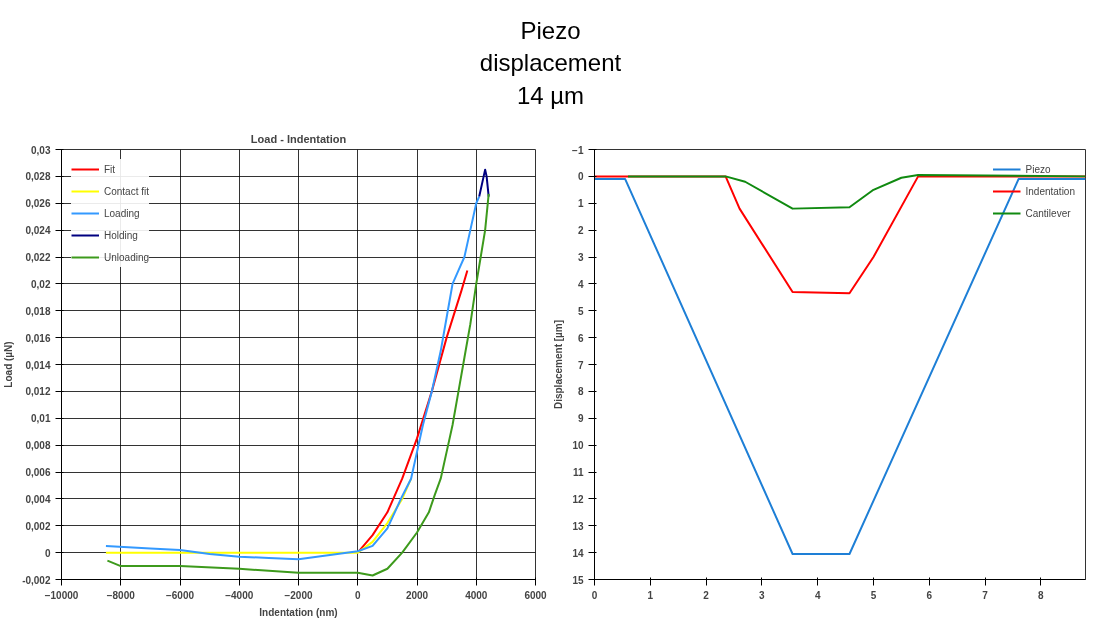 The height and width of the screenshot is (630, 1108). Describe the element at coordinates (38, 338) in the screenshot. I see `y-tick-label: 0,016` at that location.